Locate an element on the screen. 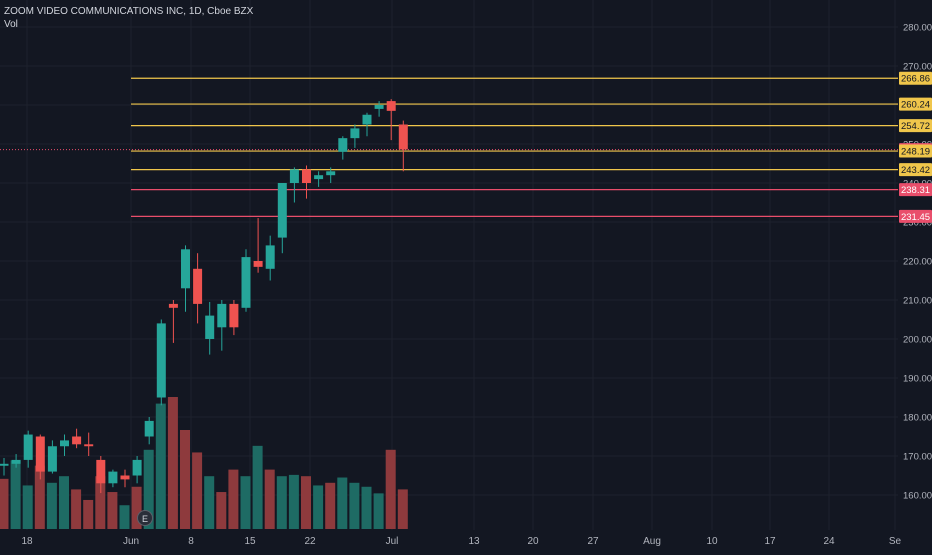 The height and width of the screenshot is (555, 932). price-level-tag-label: 248.19 is located at coordinates (915, 152).